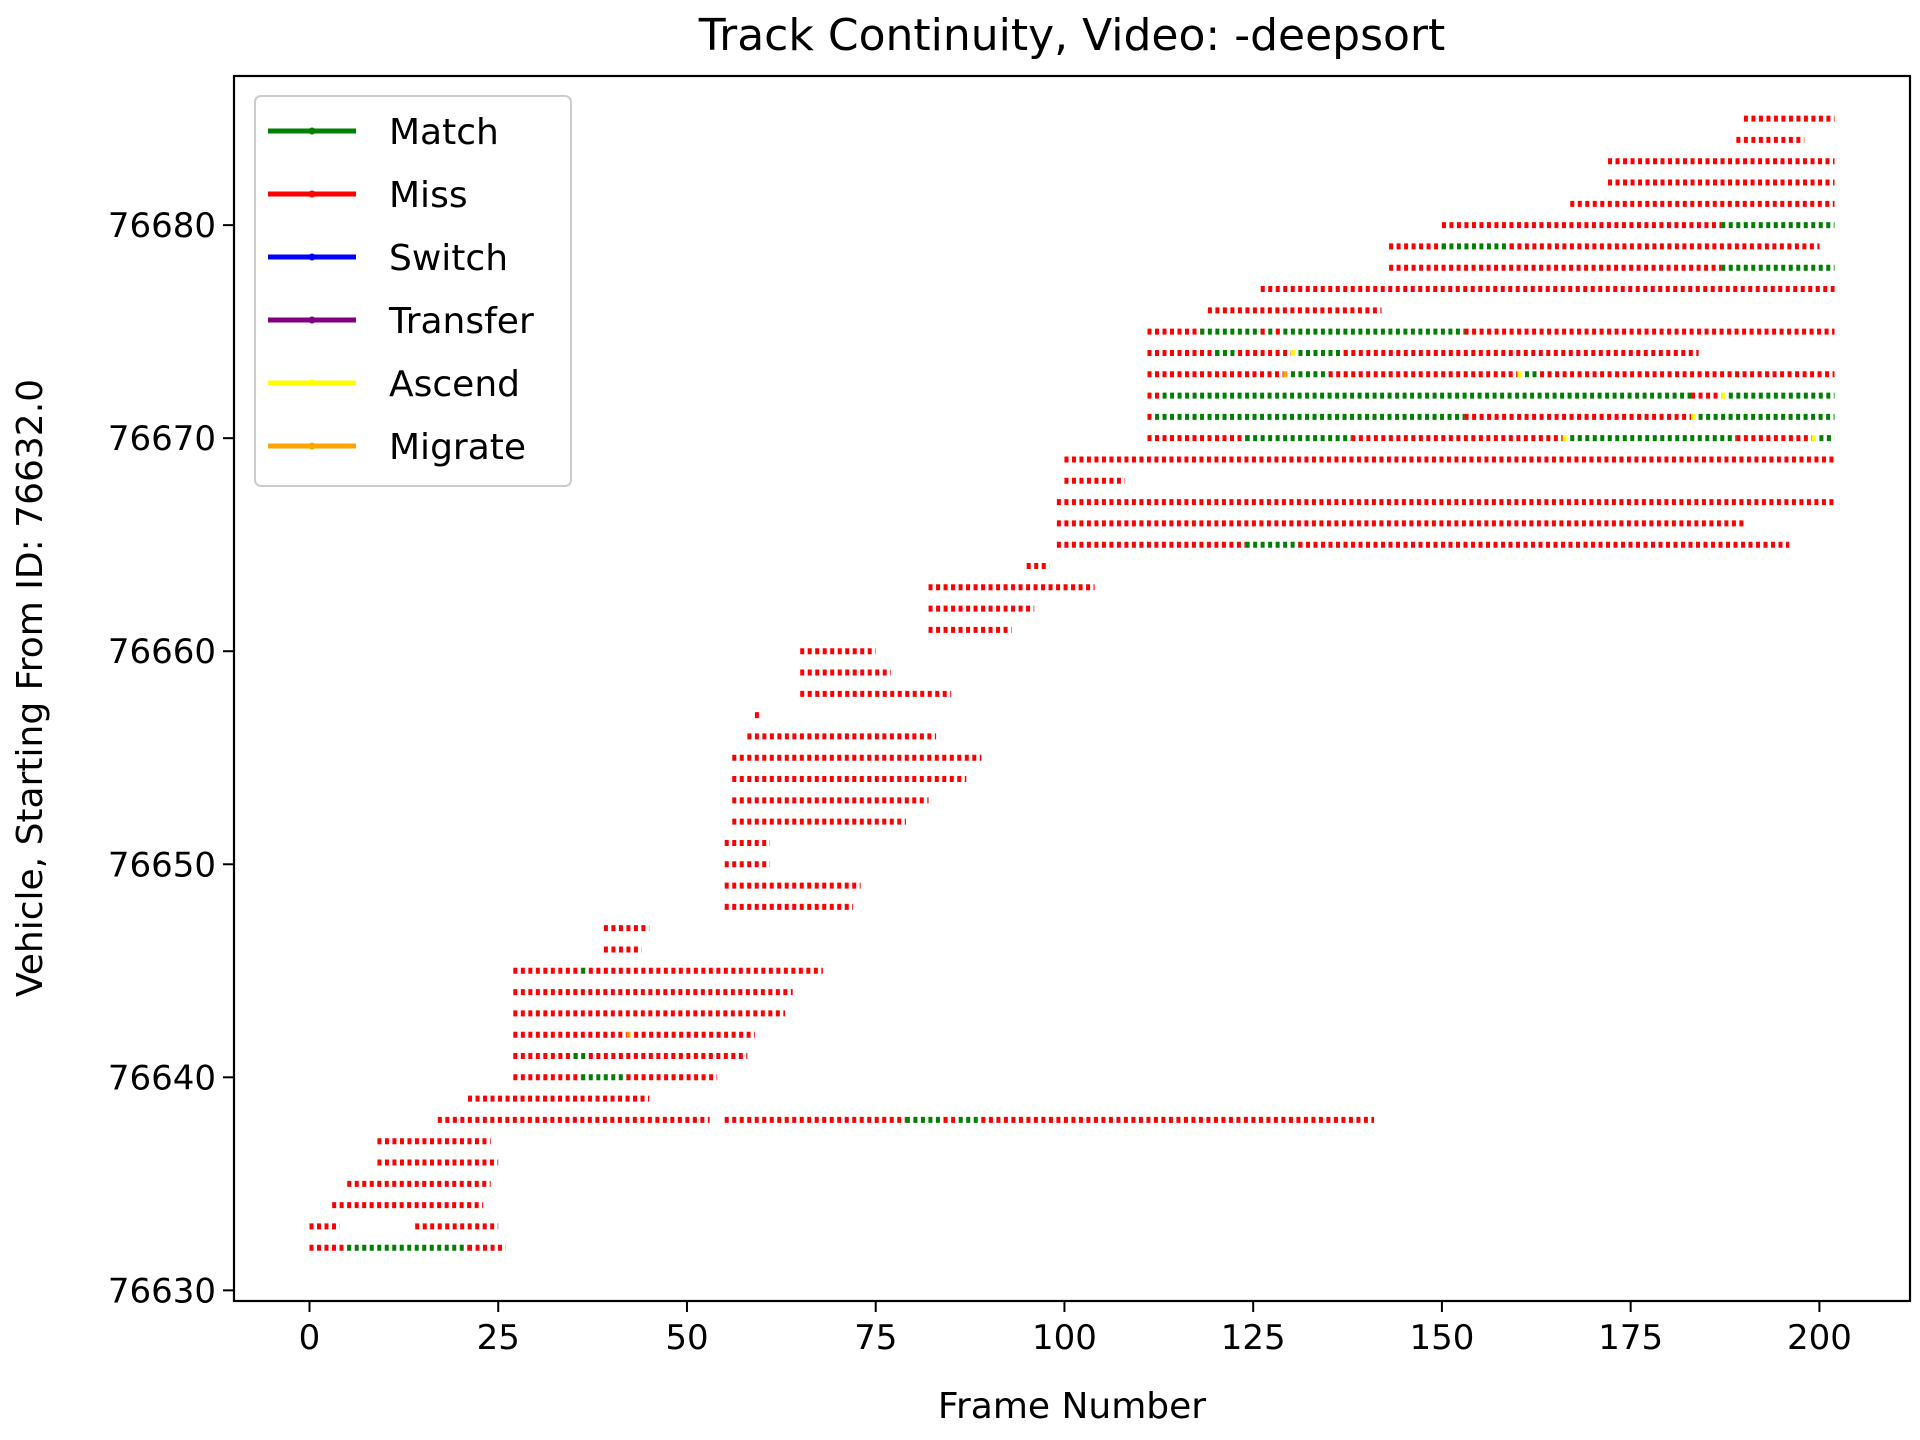  What do you see at coordinates (1441, 1338) in the screenshot?
I see `x-tick-label: 150` at bounding box center [1441, 1338].